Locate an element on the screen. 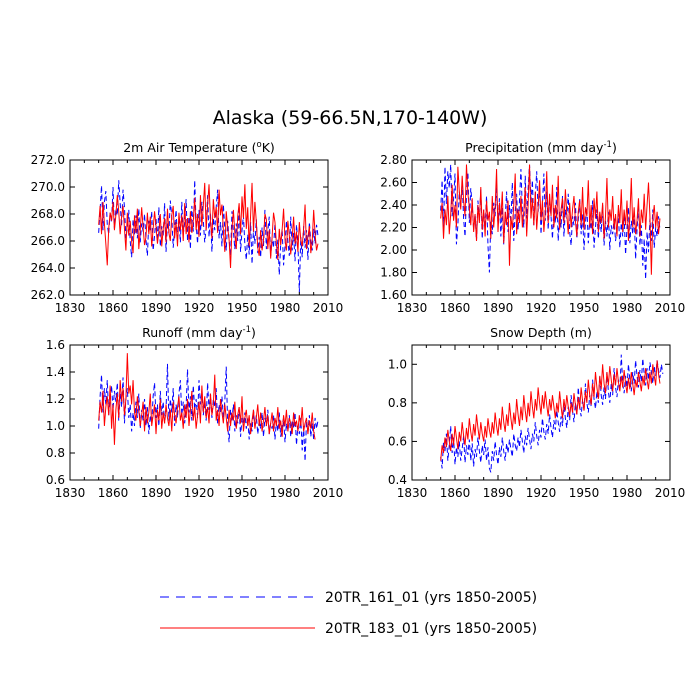 The width and height of the screenshot is (700, 700). y-tick-label: 1.4 is located at coordinates (55, 372).